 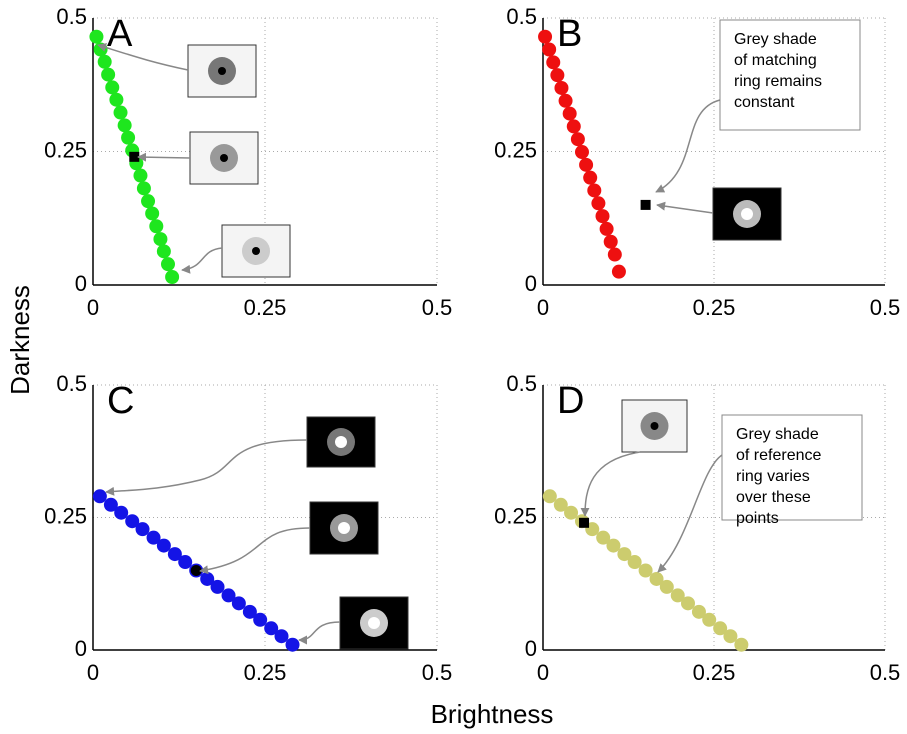 What do you see at coordinates (492, 714) in the screenshot?
I see `x-axis-title: Brightness` at bounding box center [492, 714].